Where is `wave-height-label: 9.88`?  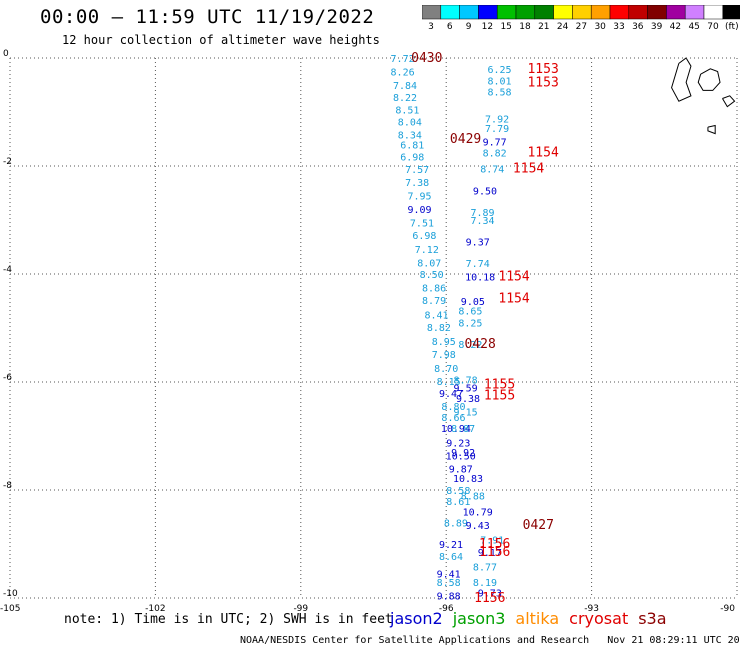 wave-height-label: 9.88 is located at coordinates (449, 596).